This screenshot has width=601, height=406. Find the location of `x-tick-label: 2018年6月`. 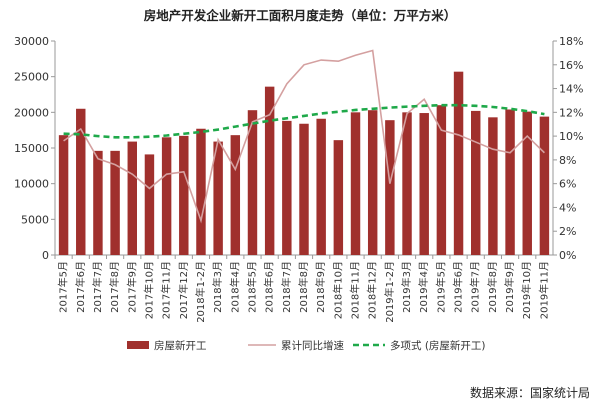

x-tick-label: 2018年6月 is located at coordinates (269, 287).